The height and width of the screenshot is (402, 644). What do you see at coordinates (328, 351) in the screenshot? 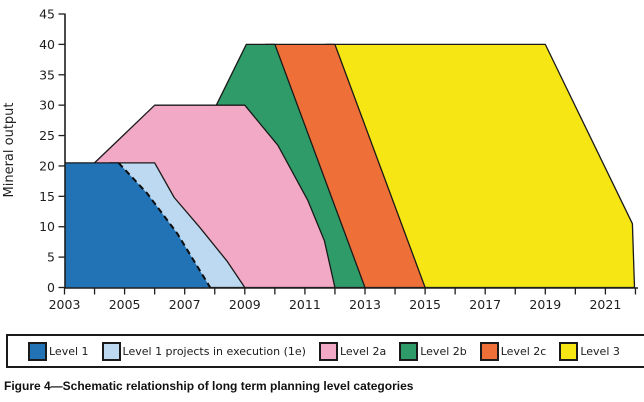
I see `legend-swatch-level-2a` at bounding box center [328, 351].